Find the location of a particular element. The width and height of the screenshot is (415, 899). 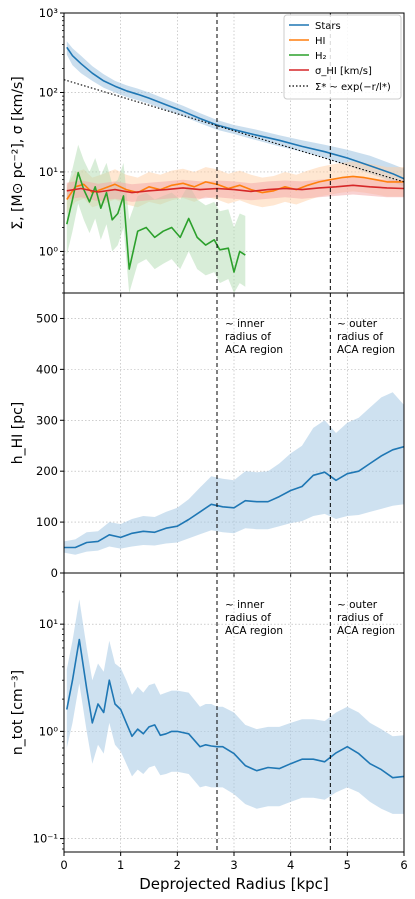

y-tick-label: 10² is located at coordinates (48, 92).